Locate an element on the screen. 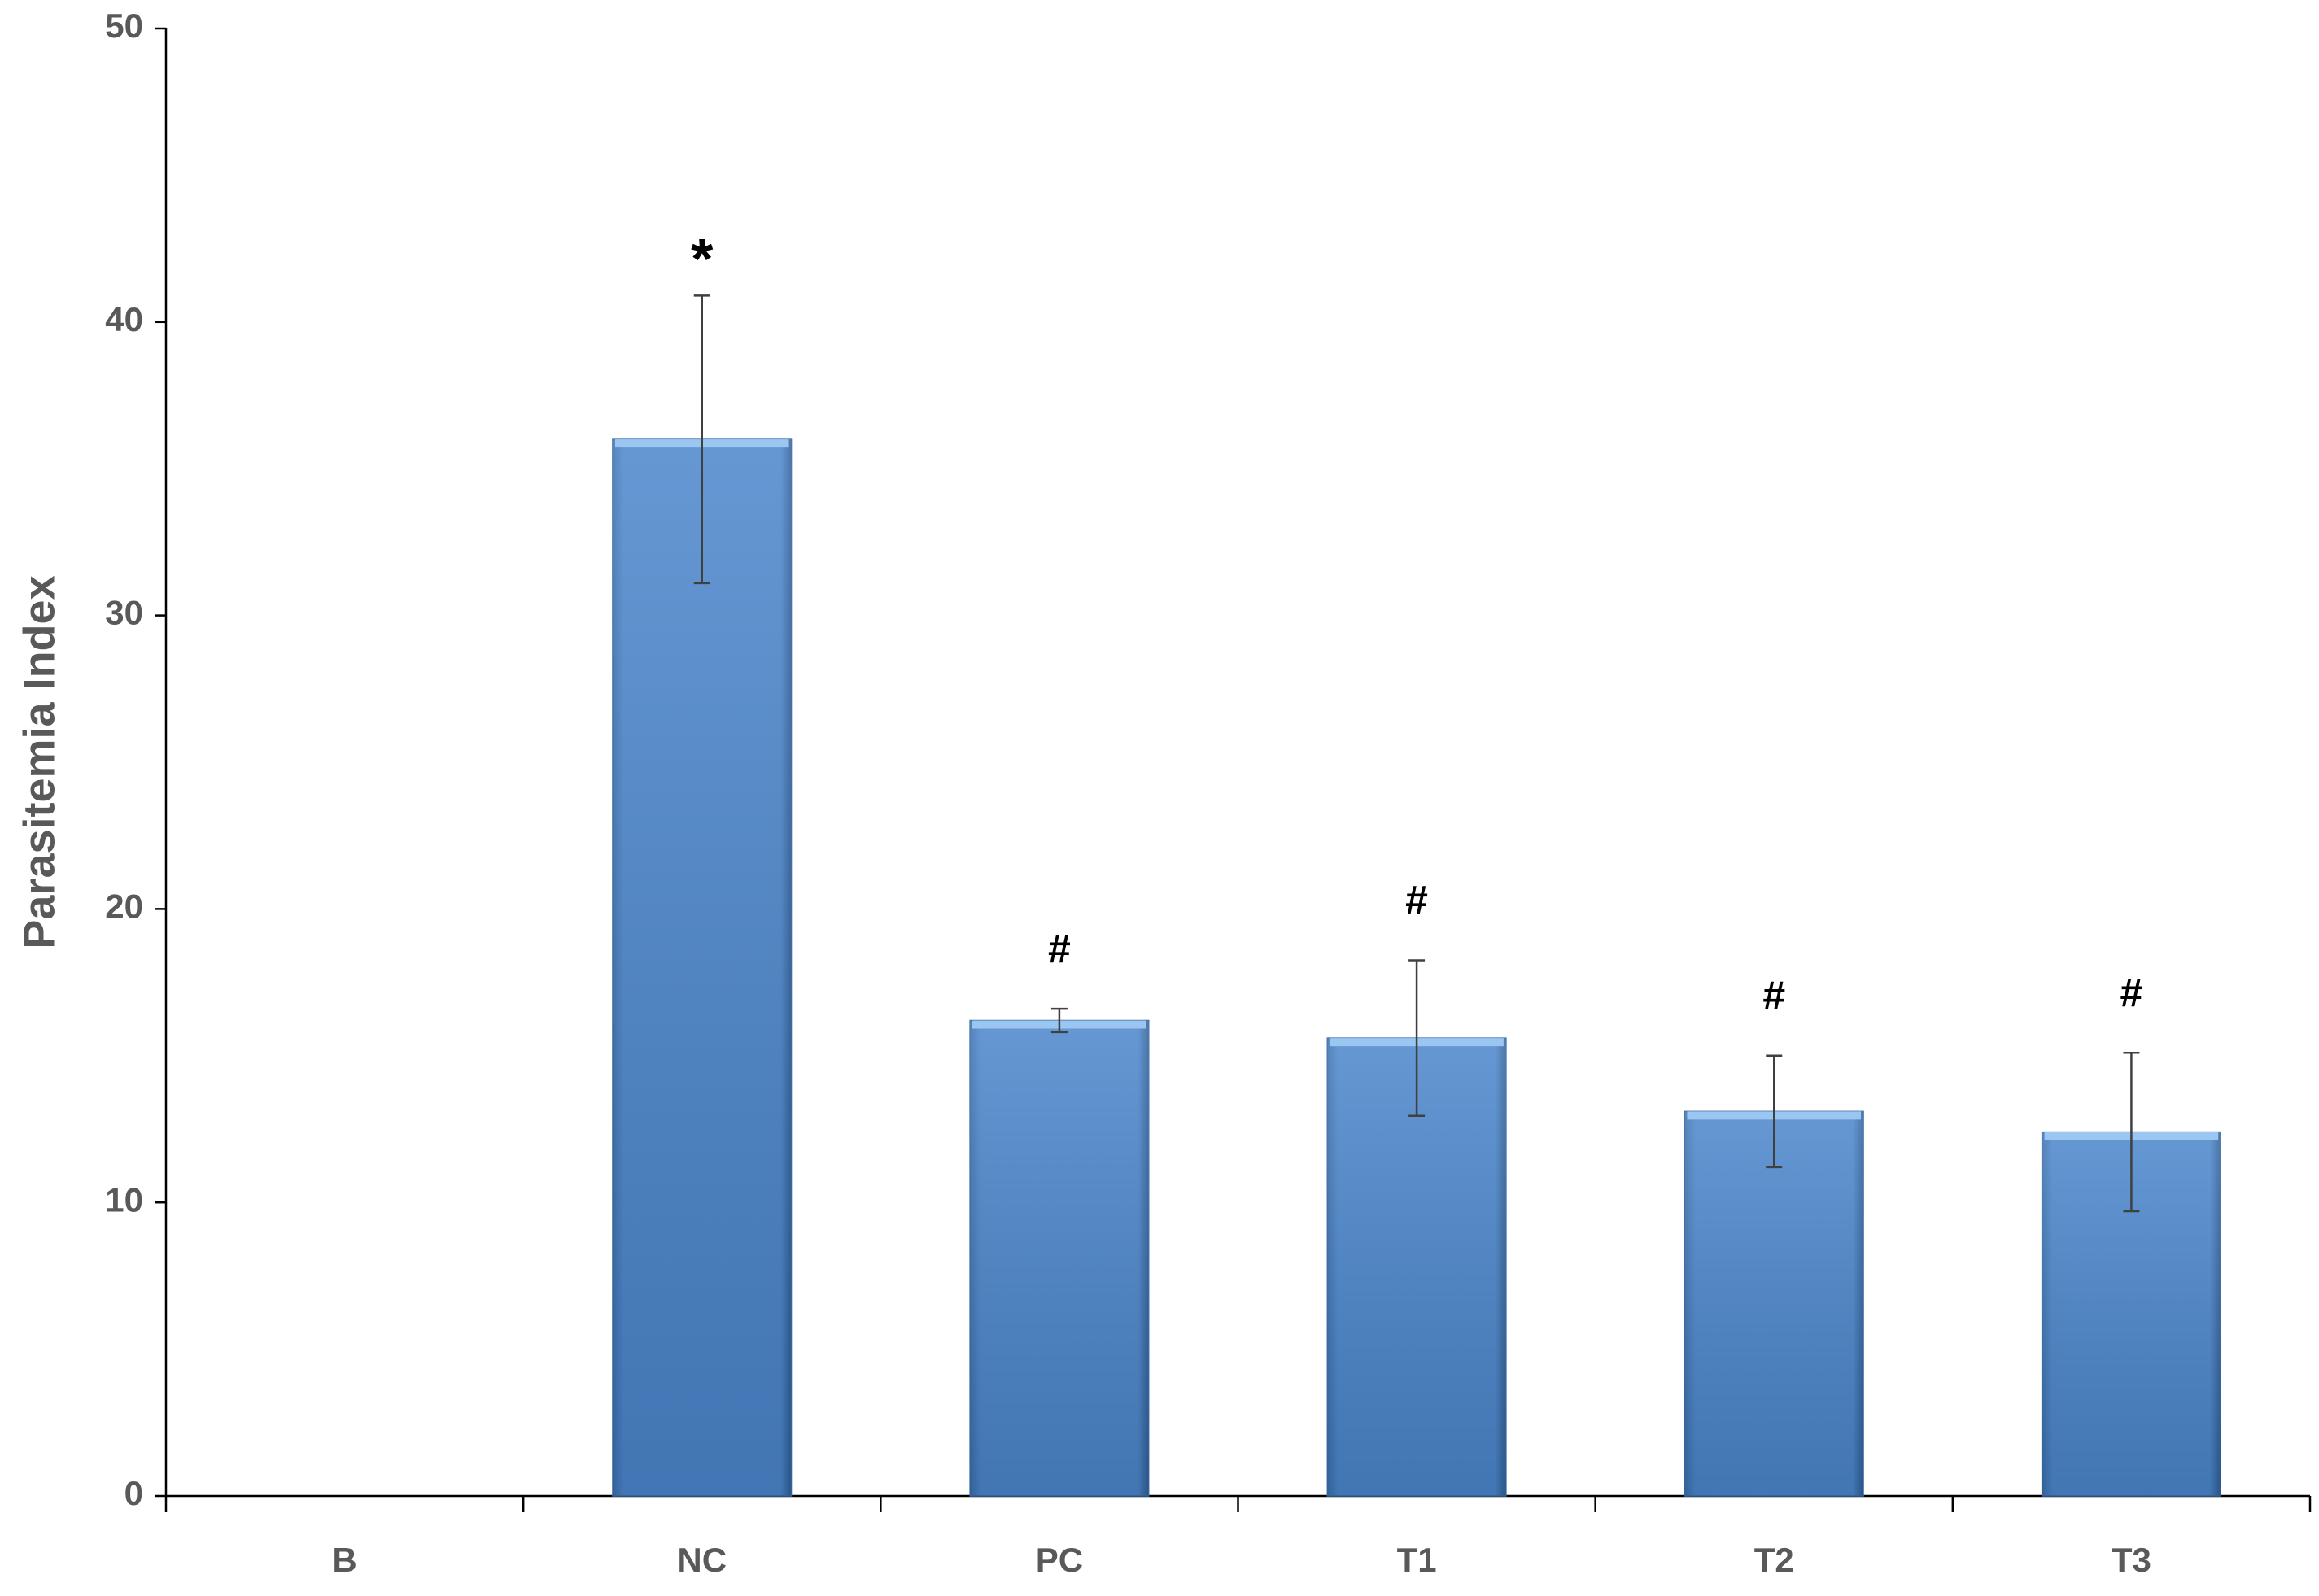  x-tick-label: T1 is located at coordinates (1417, 1560).